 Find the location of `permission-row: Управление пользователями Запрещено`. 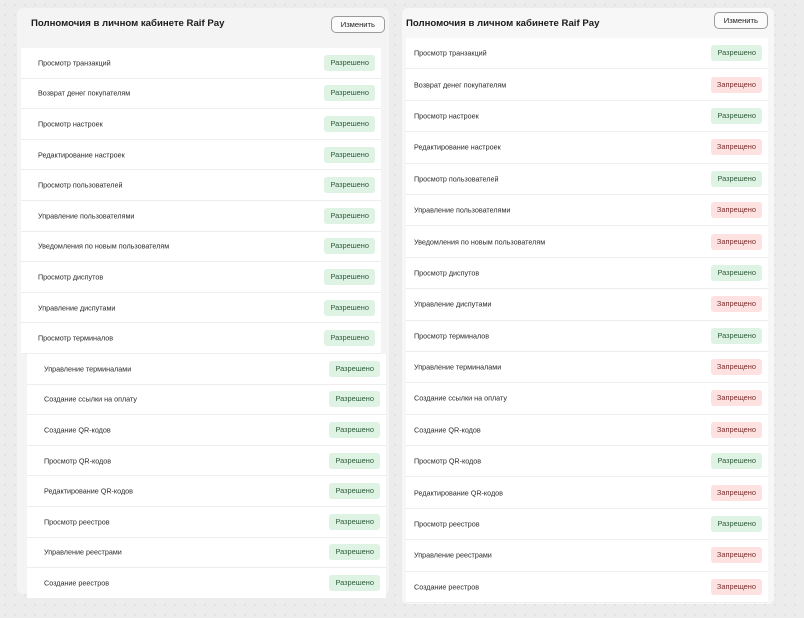

permission-row: Управление пользователями Запрещено is located at coordinates (587, 210).